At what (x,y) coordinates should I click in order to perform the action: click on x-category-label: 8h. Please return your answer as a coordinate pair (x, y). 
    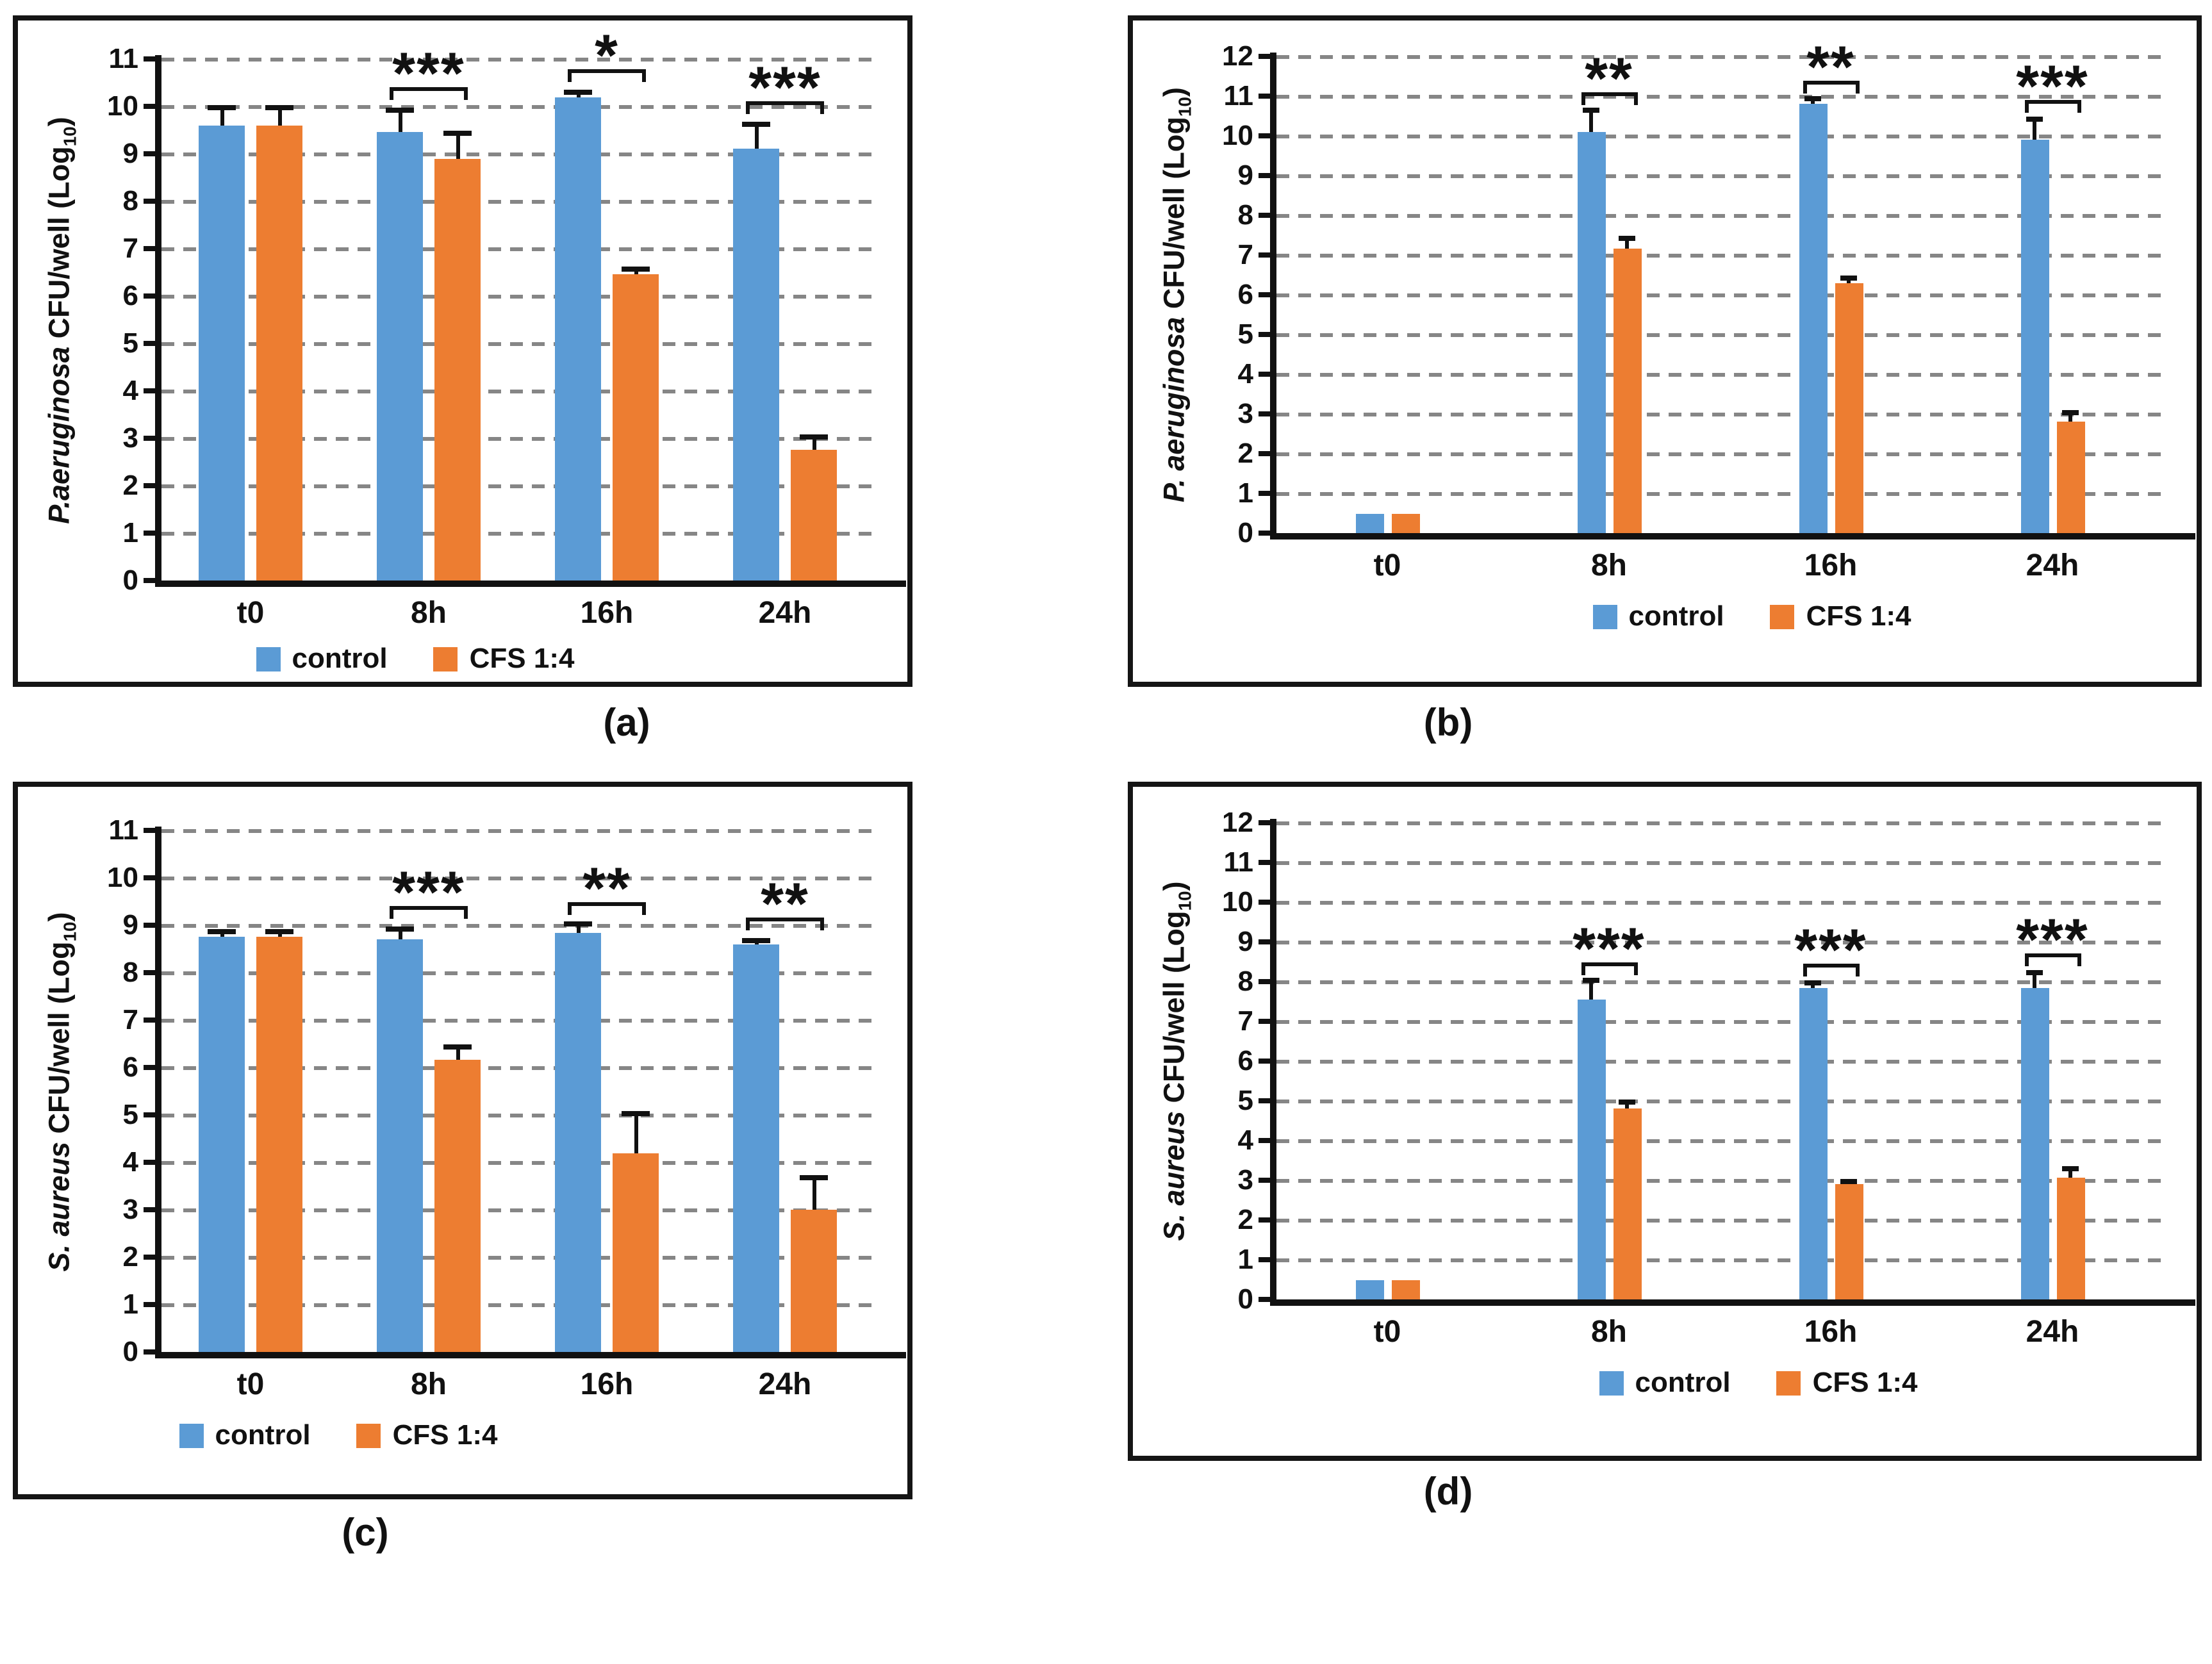
    Looking at the image, I should click on (1609, 565).